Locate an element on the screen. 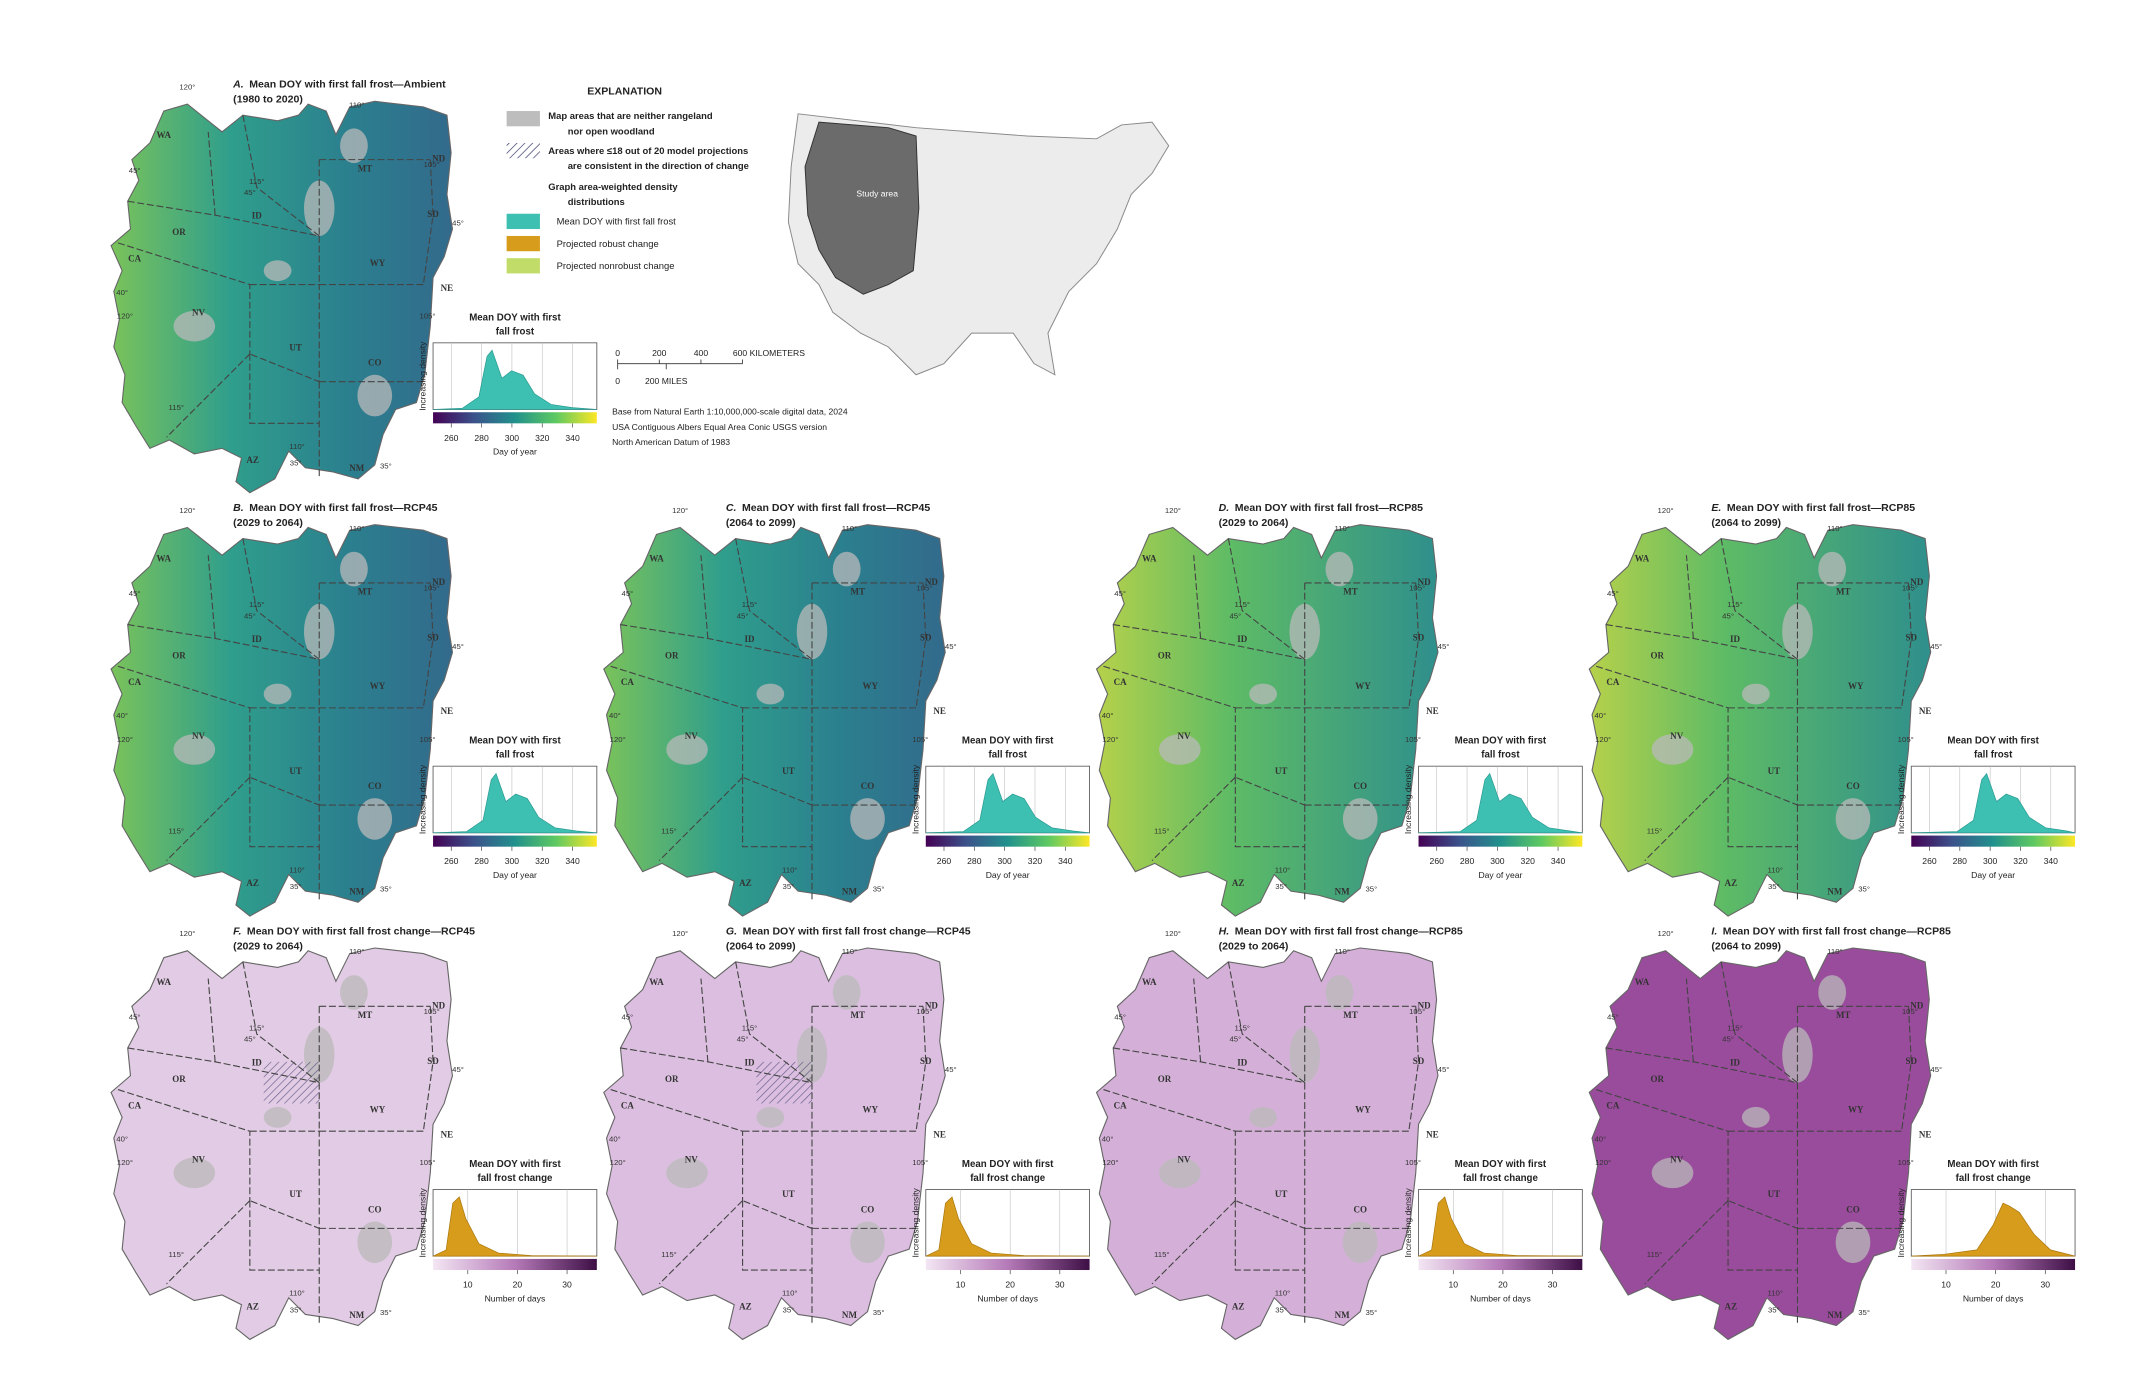  scale-label: 200 is located at coordinates (659, 353).